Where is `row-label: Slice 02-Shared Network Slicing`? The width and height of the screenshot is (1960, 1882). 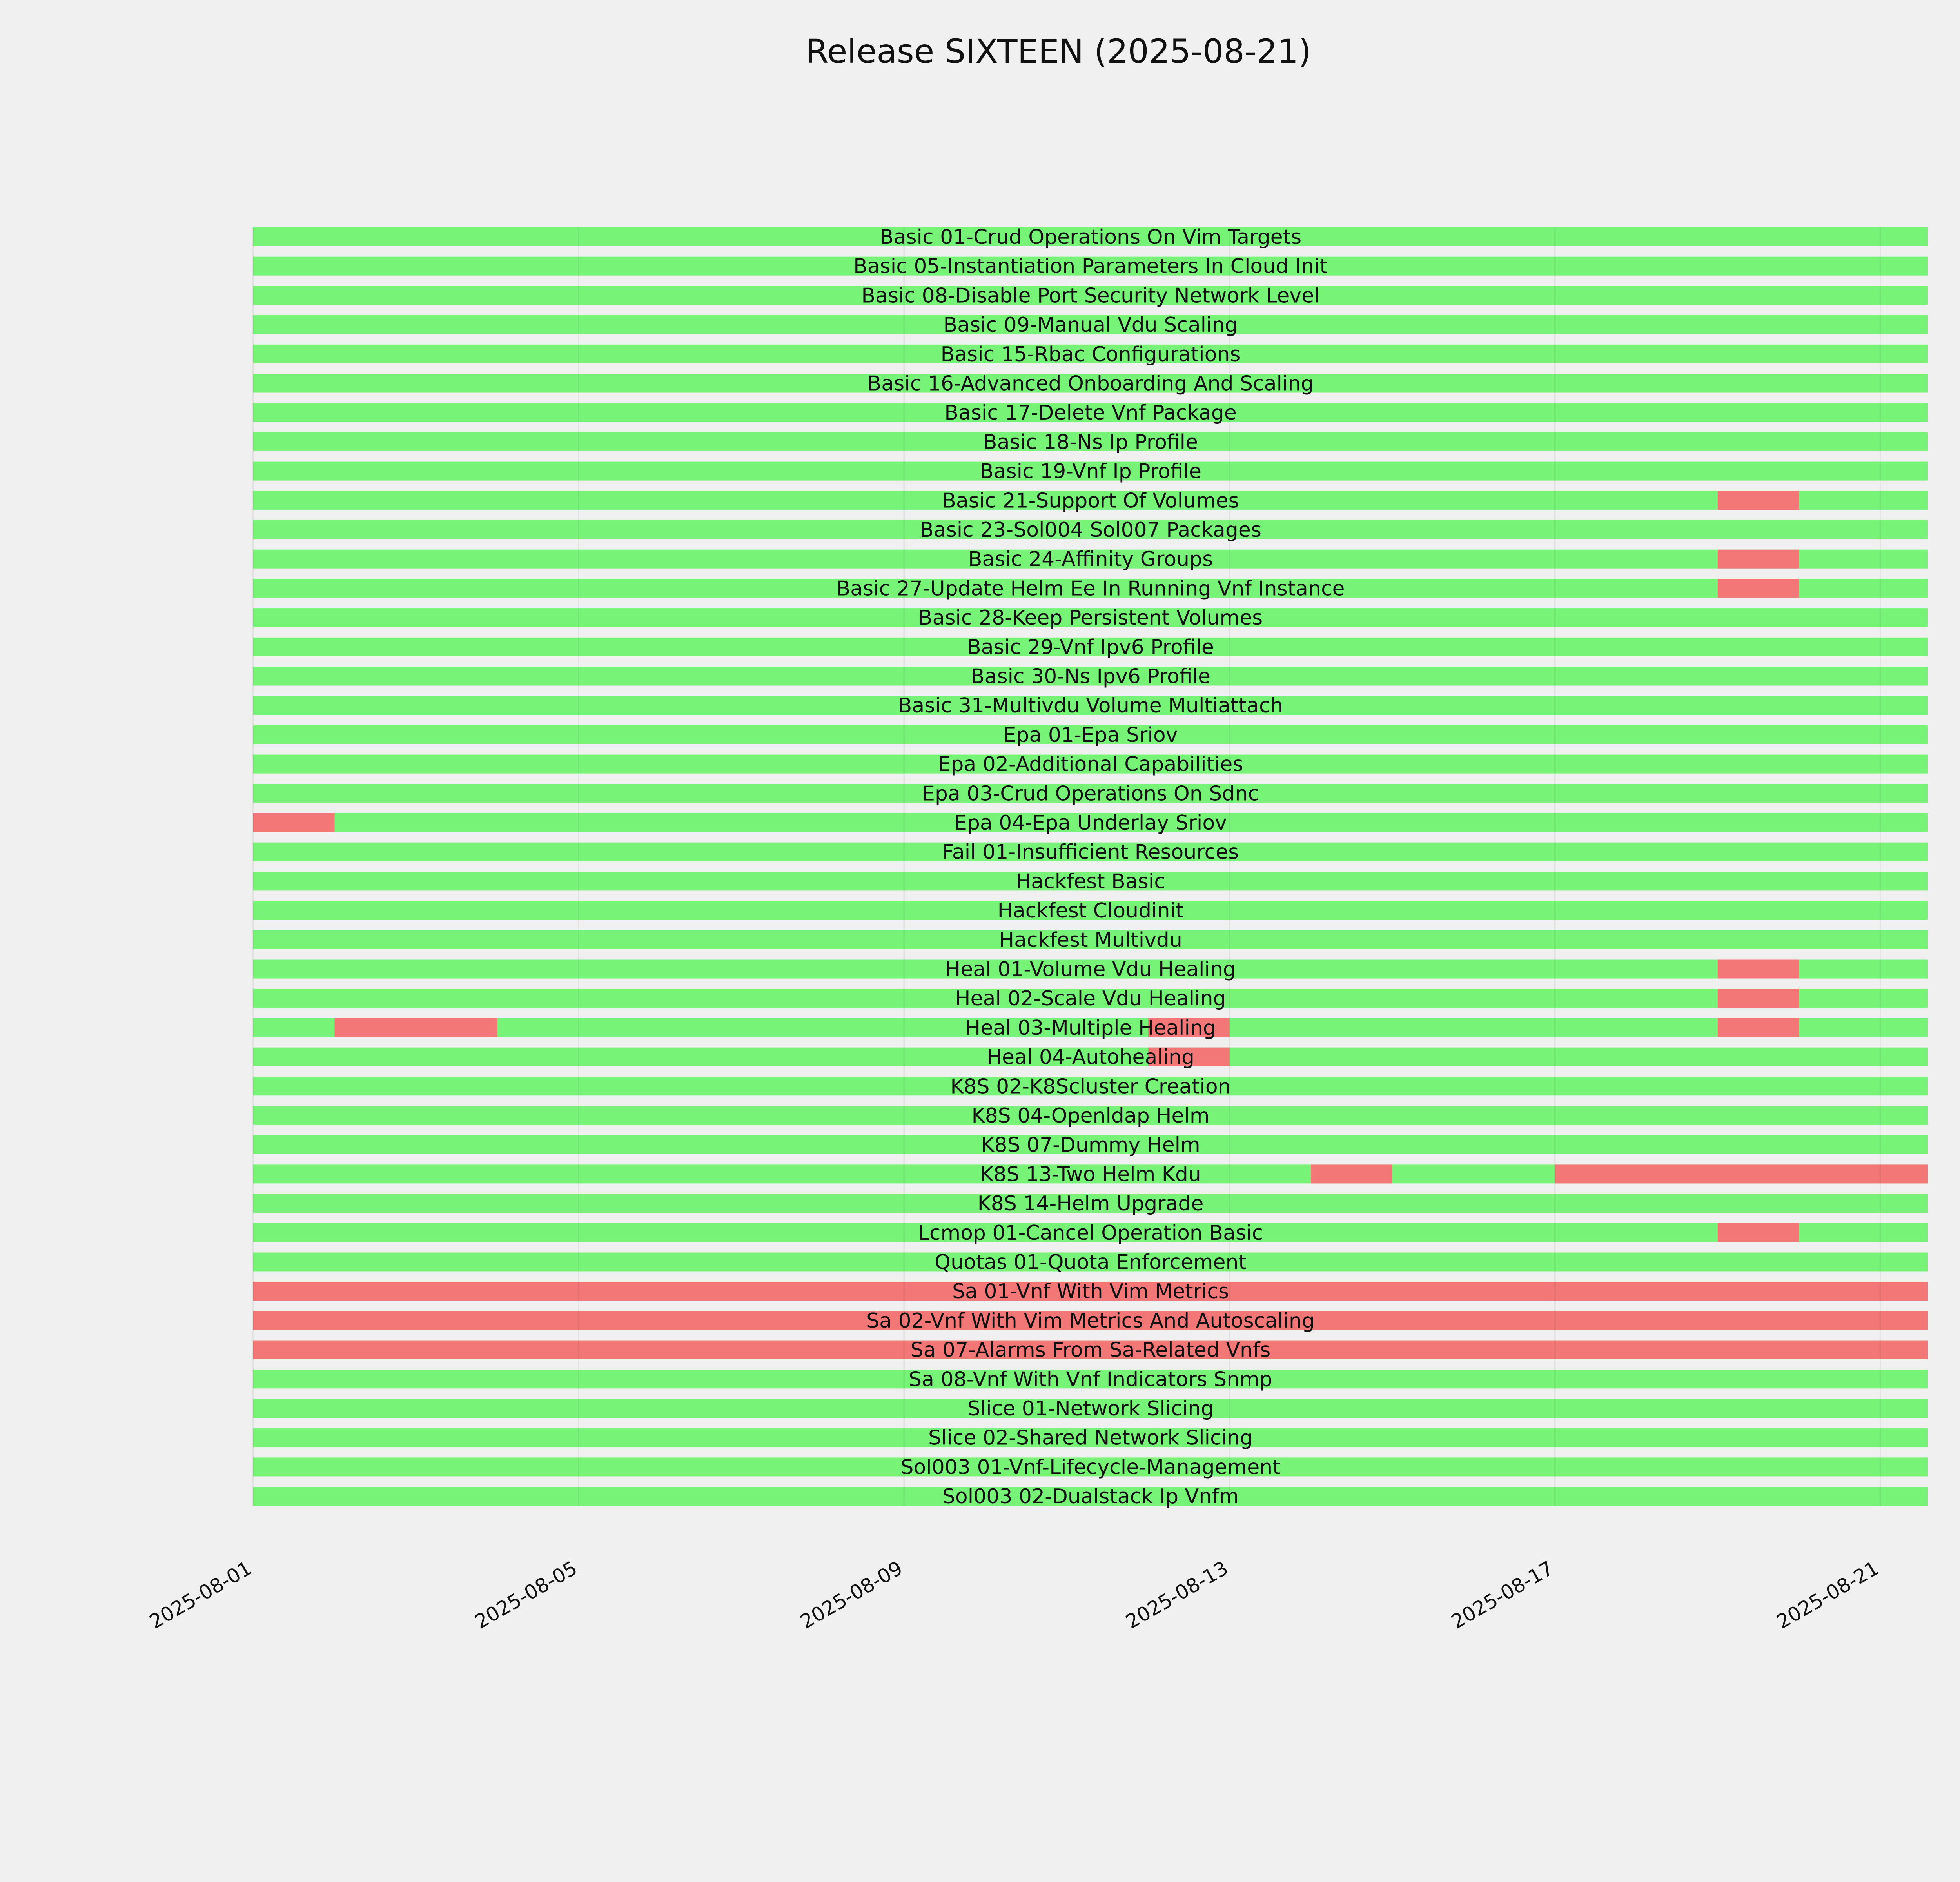 row-label: Slice 02-Shared Network Slicing is located at coordinates (1090, 1438).